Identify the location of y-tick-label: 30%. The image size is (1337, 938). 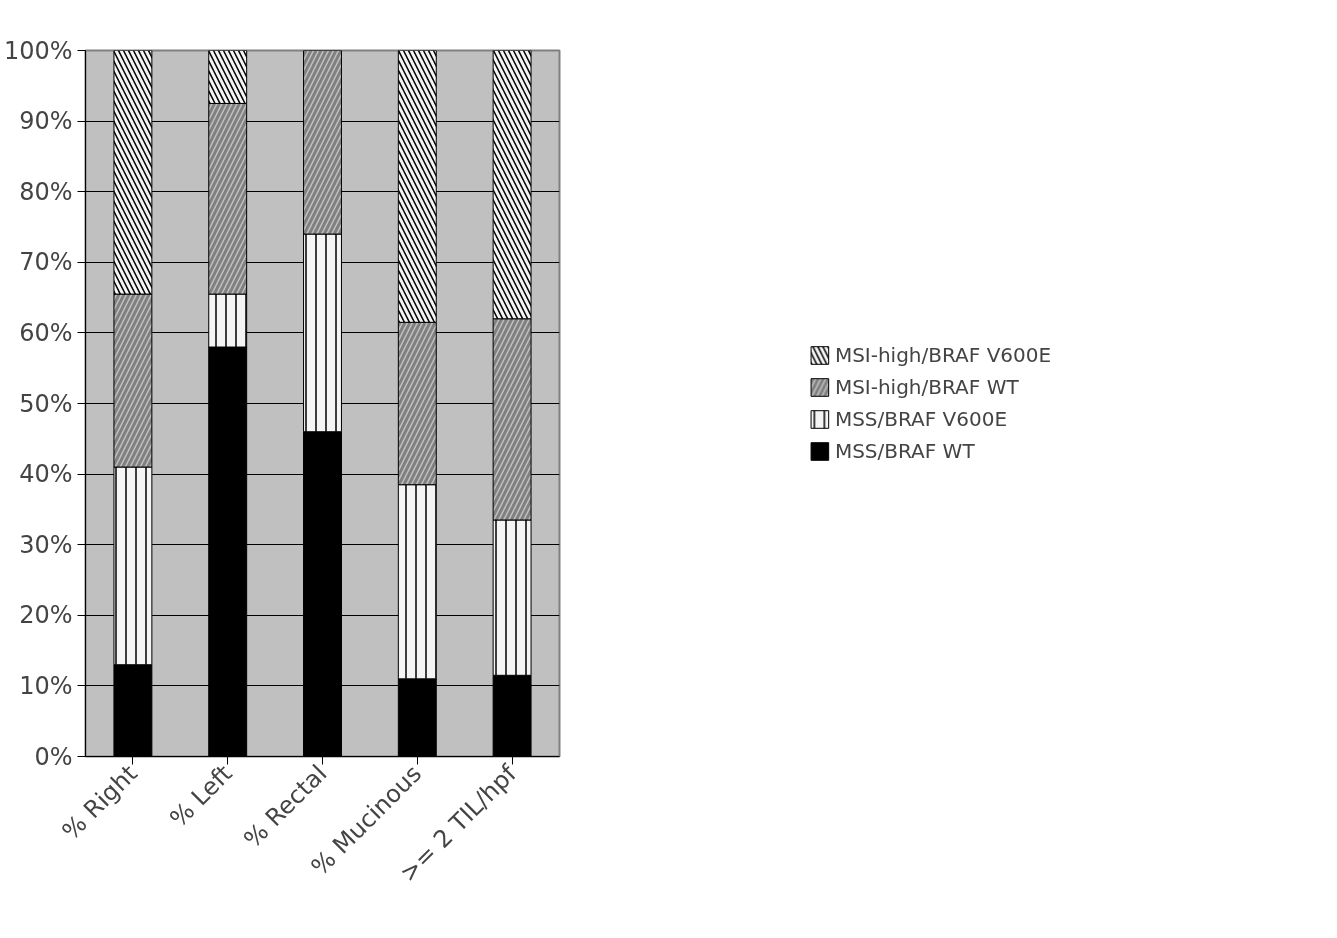
(46, 544).